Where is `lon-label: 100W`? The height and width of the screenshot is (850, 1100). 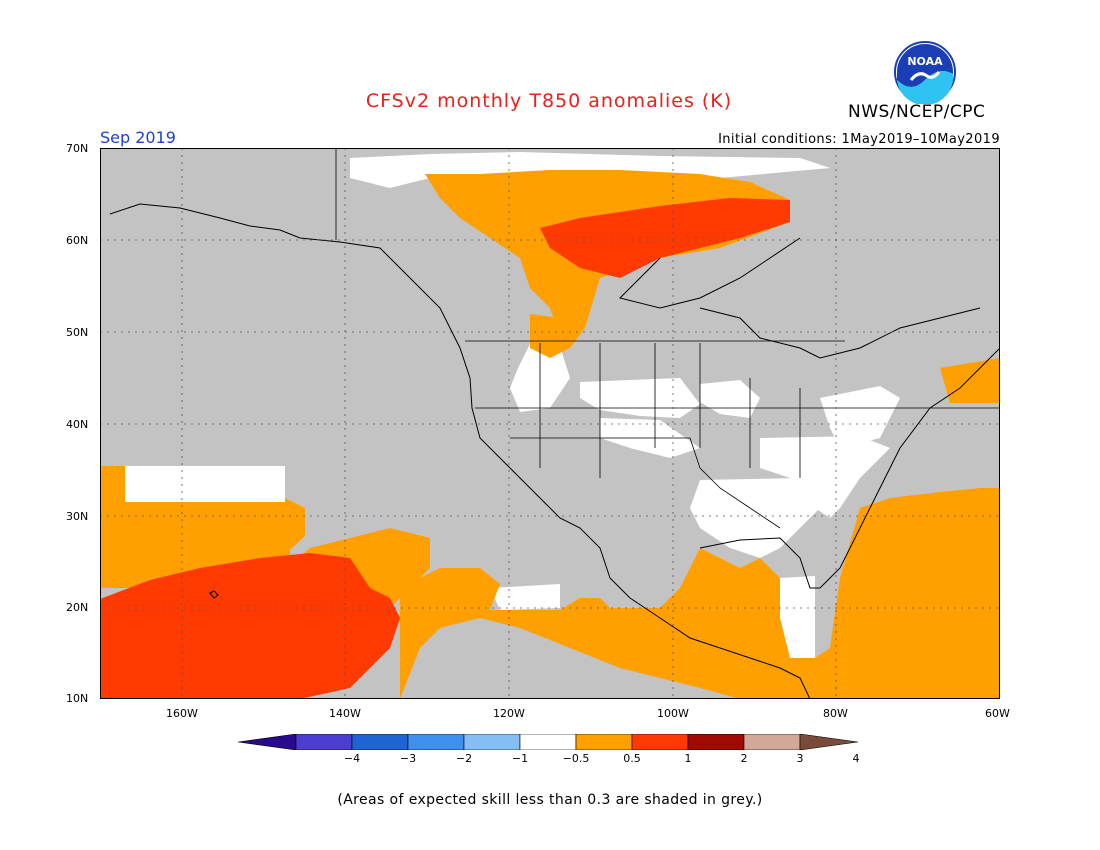 lon-label: 100W is located at coordinates (673, 713).